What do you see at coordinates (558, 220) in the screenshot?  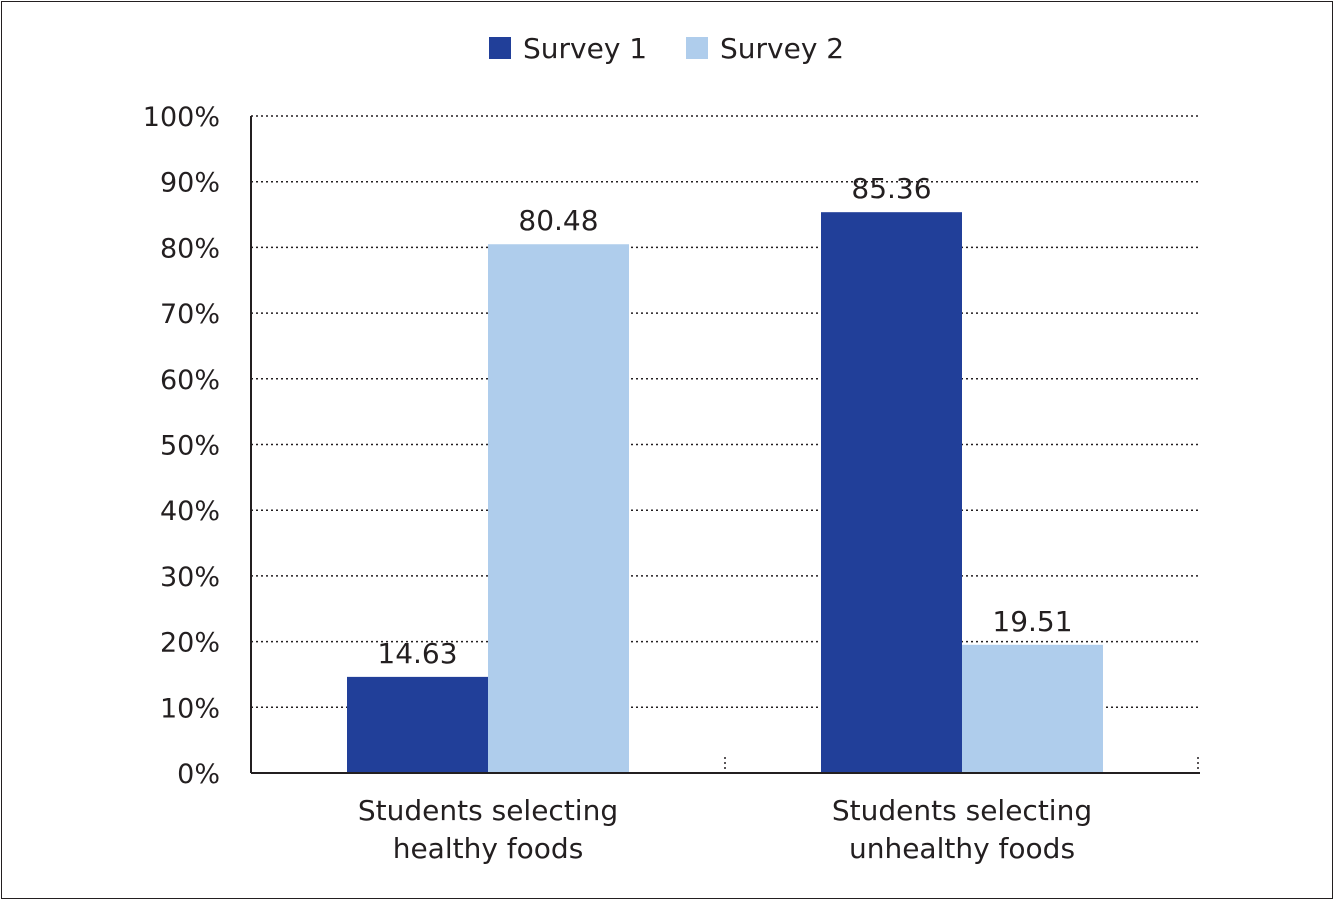 I see `value-label: 80.48` at bounding box center [558, 220].